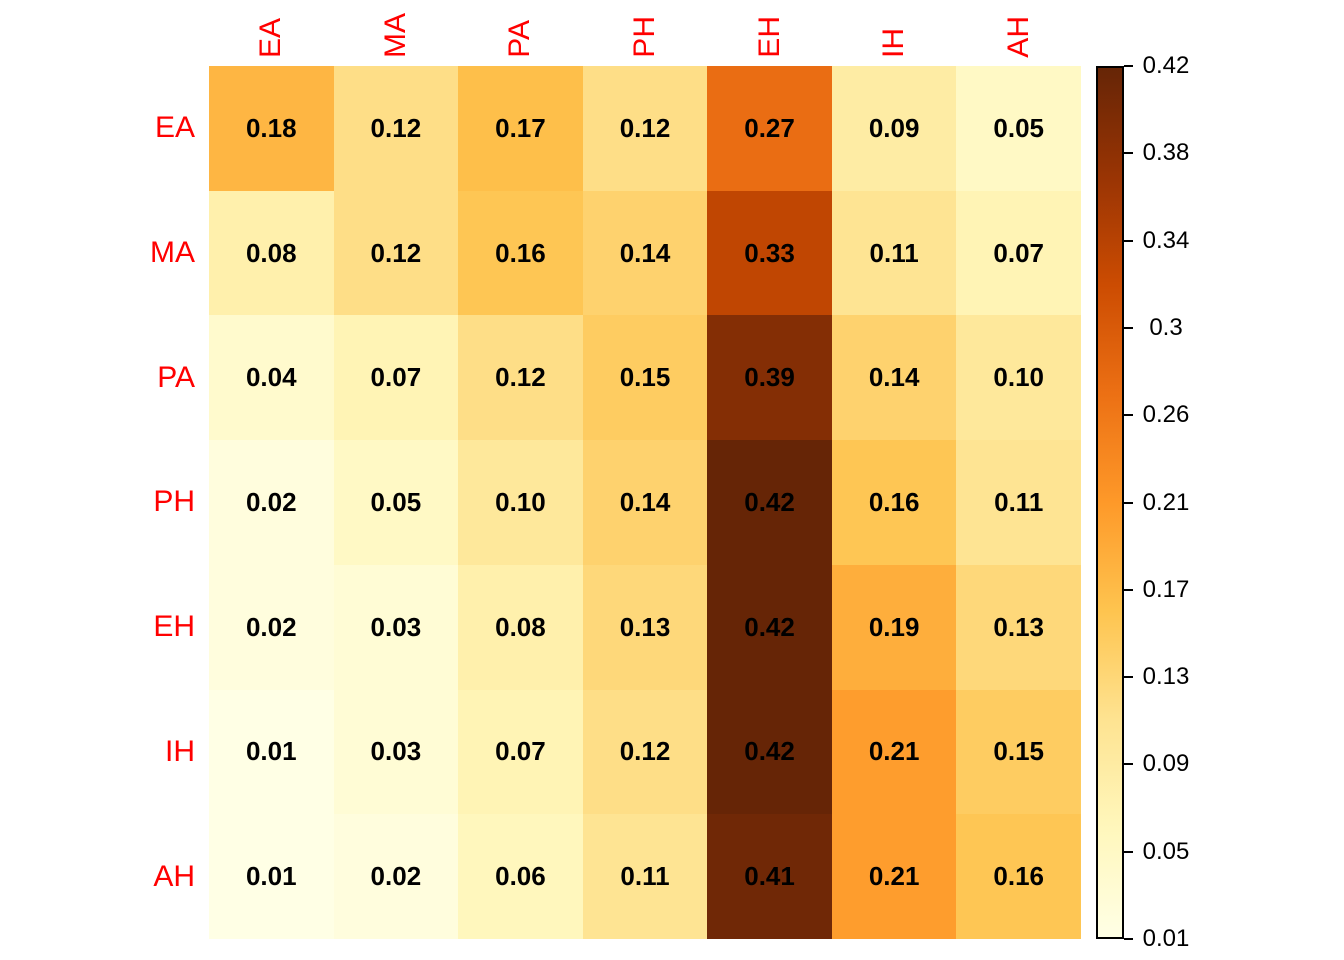  What do you see at coordinates (1166, 589) in the screenshot?
I see `colorbar-tick-label: 0.17` at bounding box center [1166, 589].